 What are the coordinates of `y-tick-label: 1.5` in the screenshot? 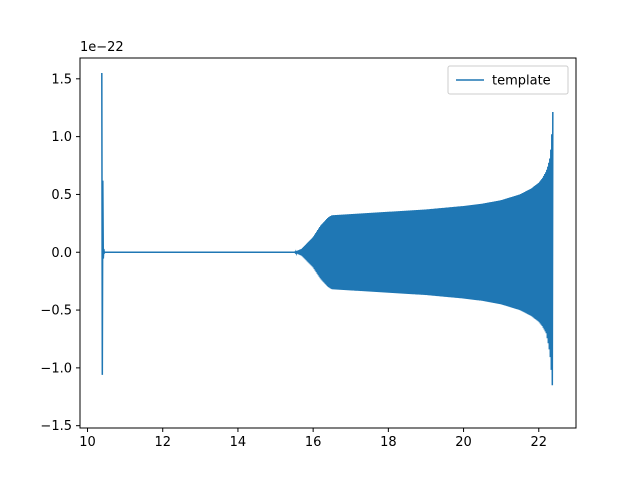 It's located at (61, 79).